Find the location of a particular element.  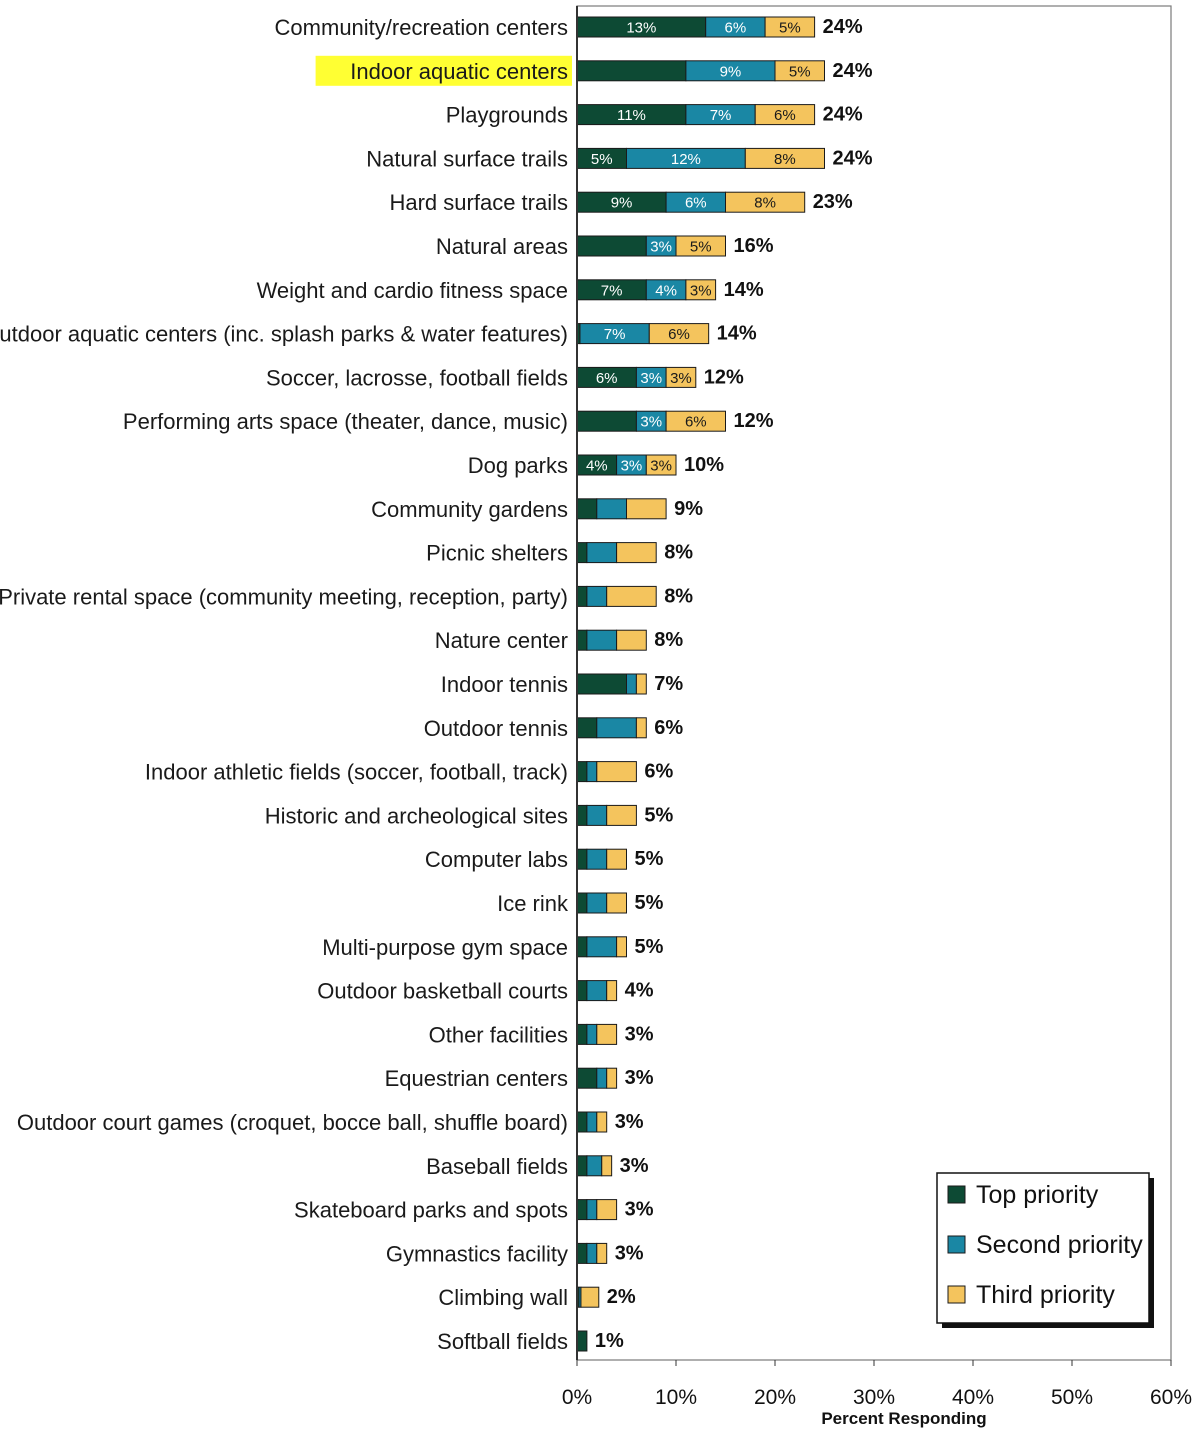

category-label: Community gardens is located at coordinates (469, 509).